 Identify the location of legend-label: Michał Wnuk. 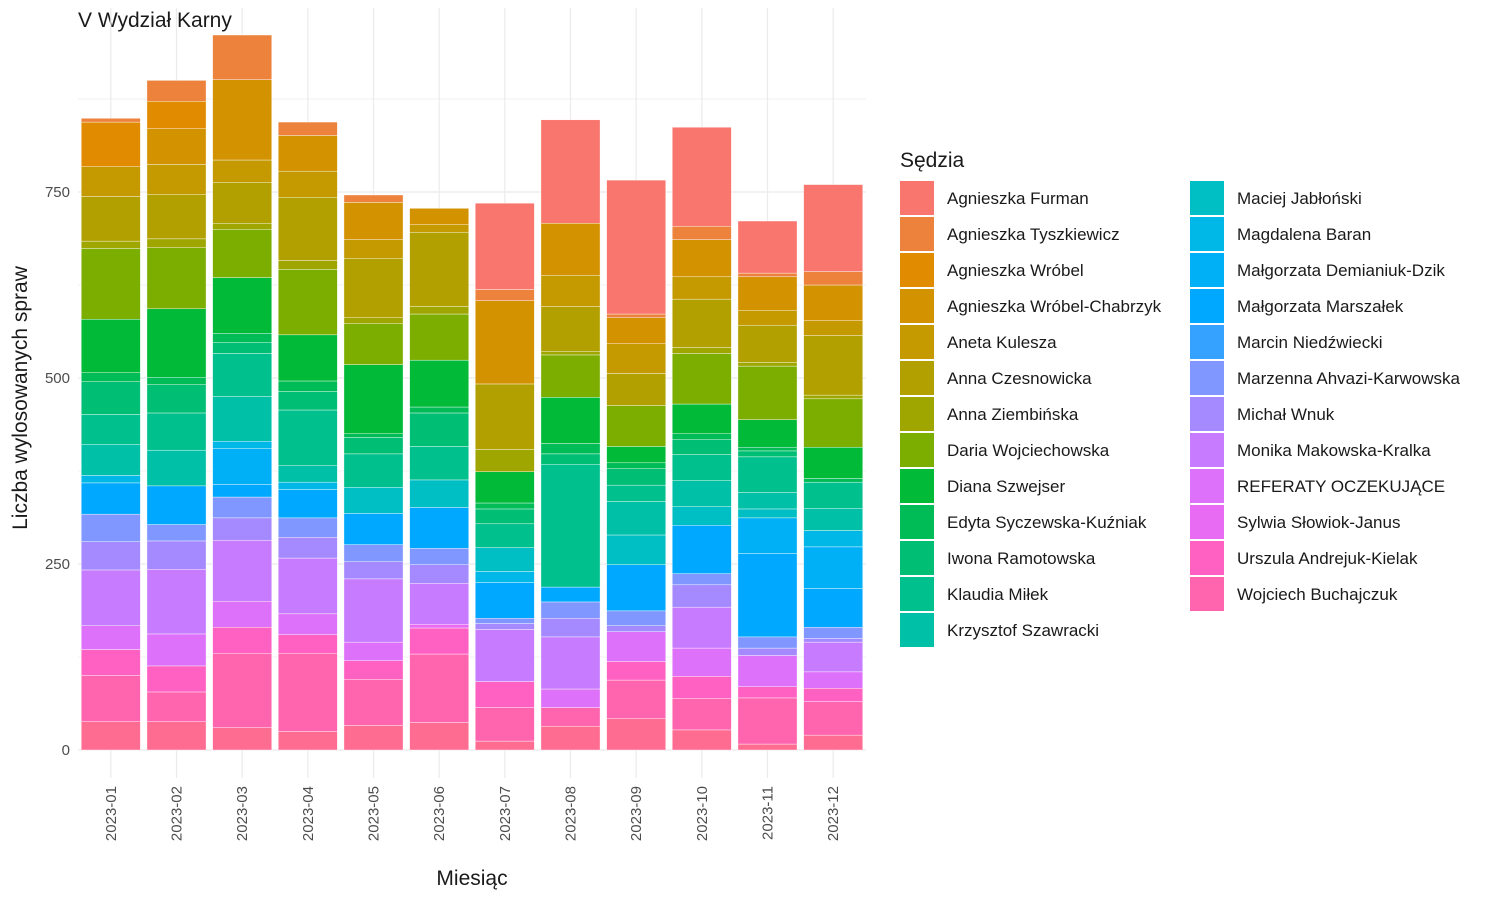
(1286, 414).